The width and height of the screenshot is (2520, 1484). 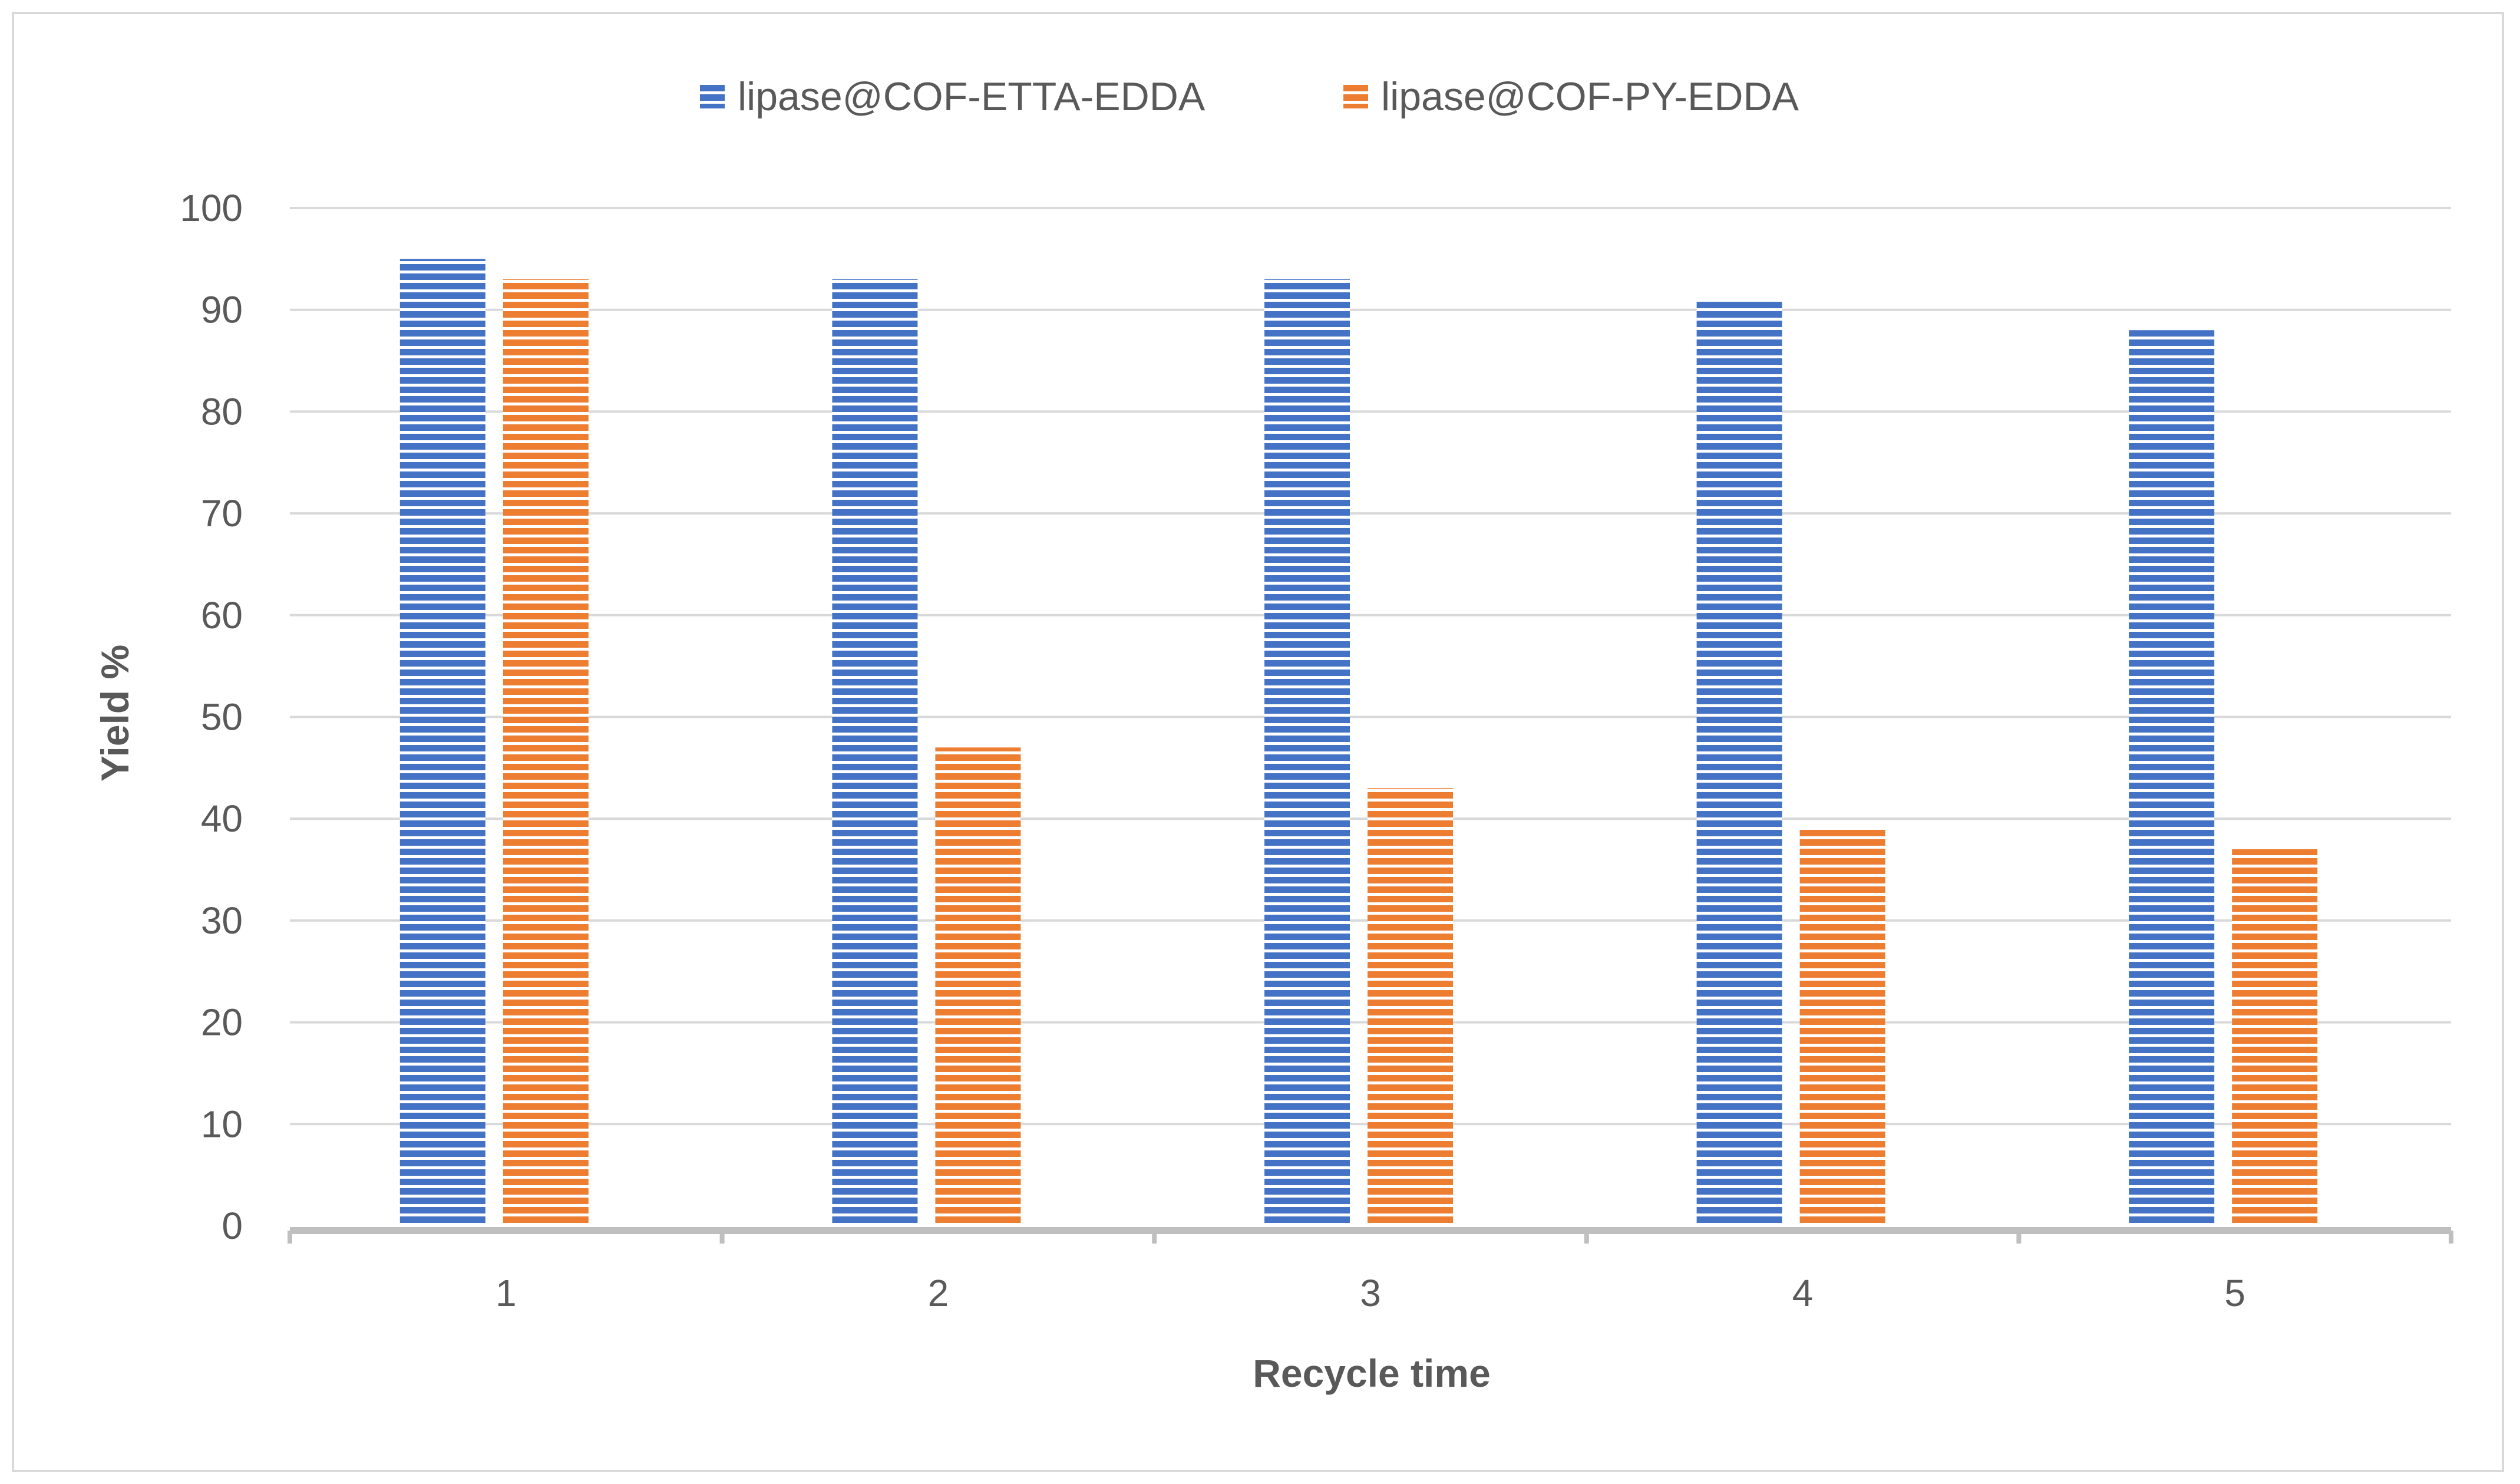 I want to click on legend-label-series-1: lipase@COF-PY-EDDA, so click(x=1590, y=96).